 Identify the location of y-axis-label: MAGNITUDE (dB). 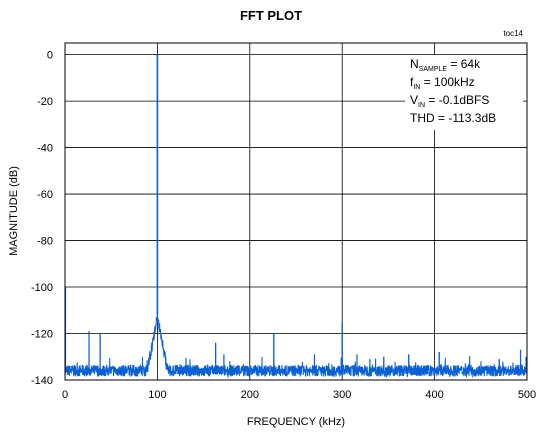
(14, 211).